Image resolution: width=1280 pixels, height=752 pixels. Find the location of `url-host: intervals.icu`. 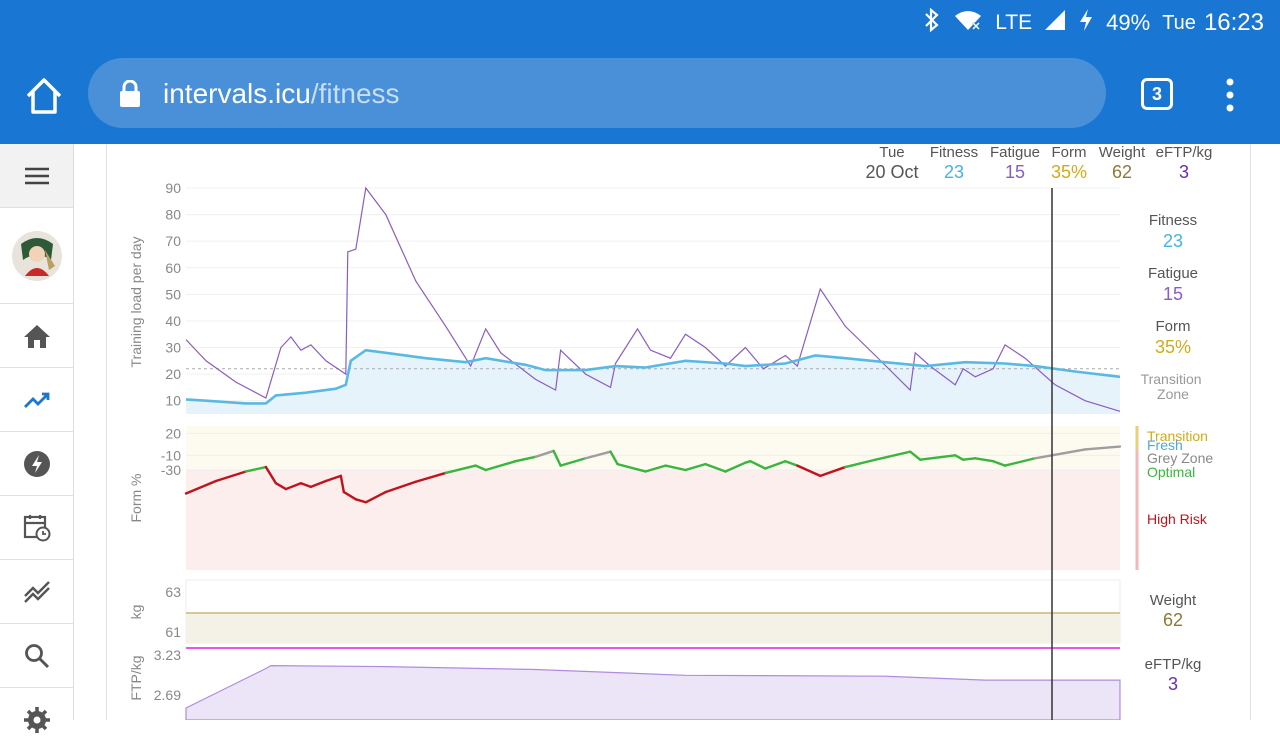

url-host: intervals.icu is located at coordinates (237, 93).